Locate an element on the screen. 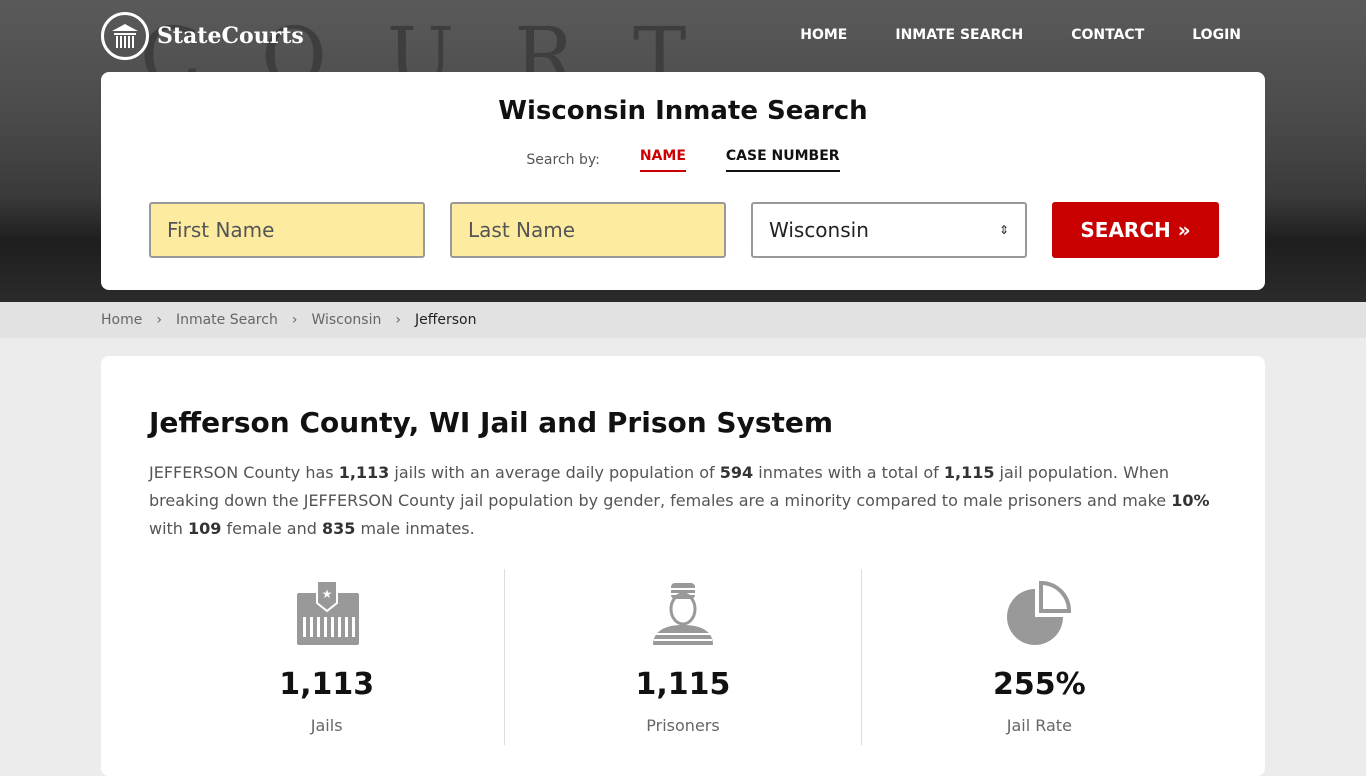 The height and width of the screenshot is (776, 1366). last-name-input: Last Name is located at coordinates (588, 230).